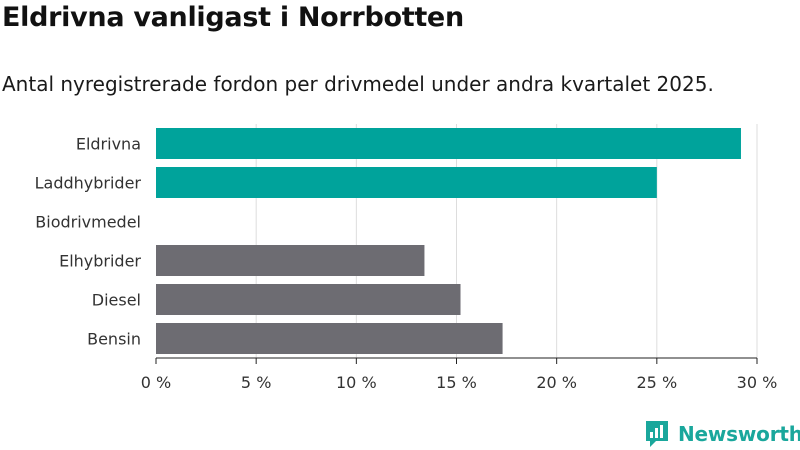 The width and height of the screenshot is (800, 450). Describe the element at coordinates (356, 382) in the screenshot. I see `x-tick-label: 10 %` at that location.